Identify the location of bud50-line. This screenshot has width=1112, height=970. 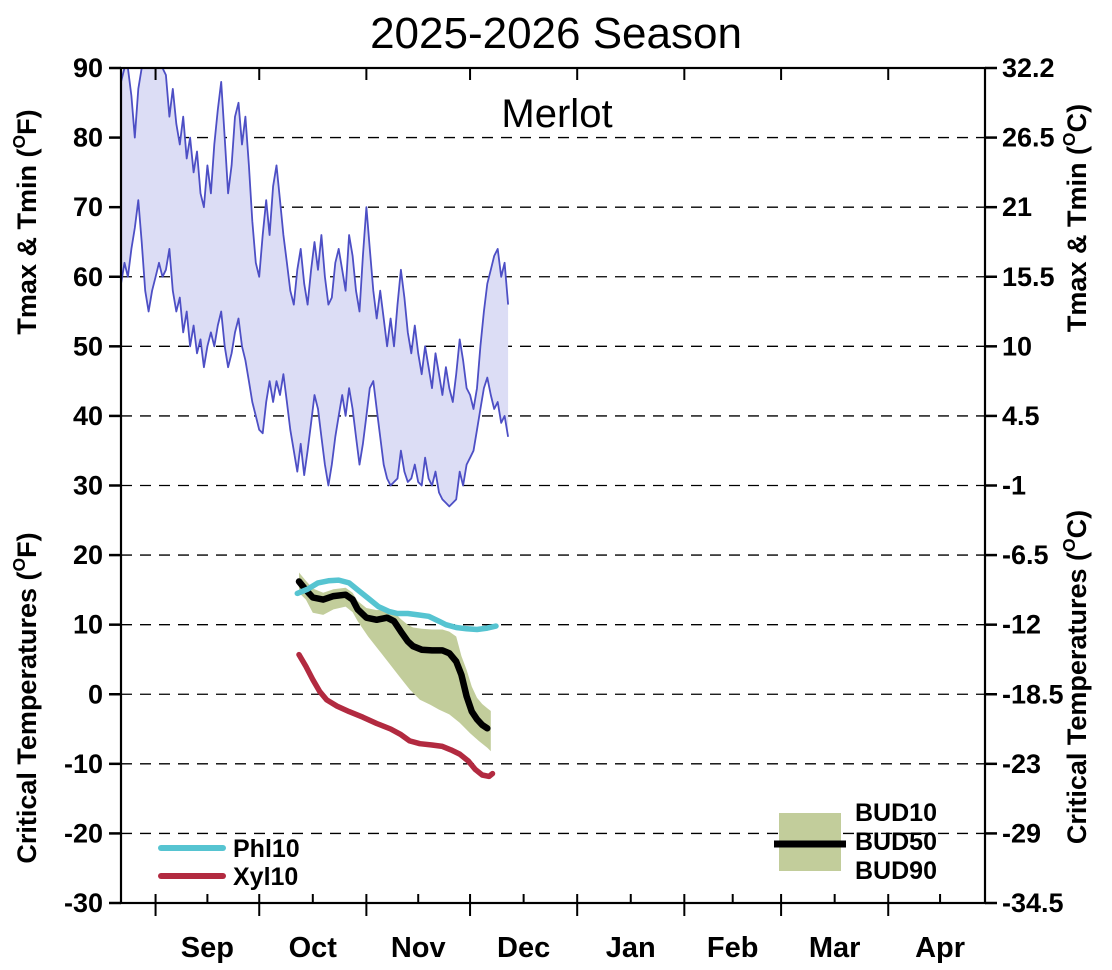
(393, 655).